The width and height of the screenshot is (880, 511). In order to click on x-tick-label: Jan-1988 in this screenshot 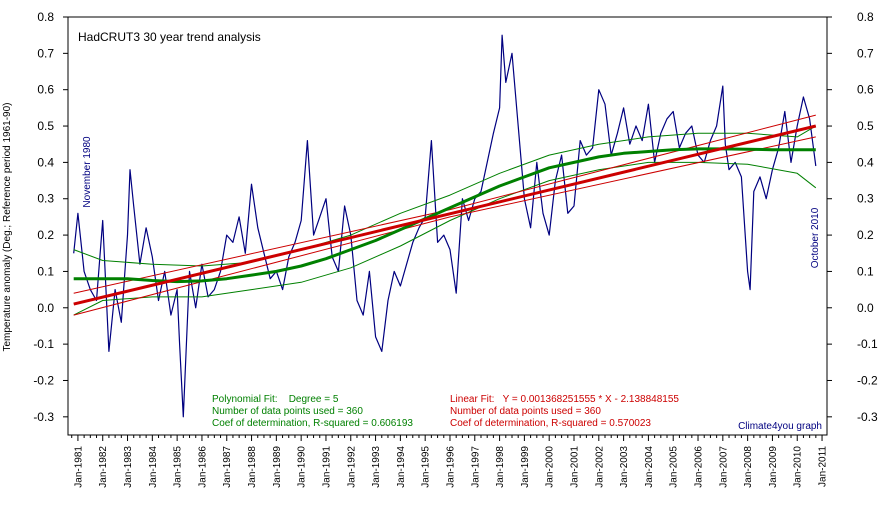, I will do `click(252, 467)`.